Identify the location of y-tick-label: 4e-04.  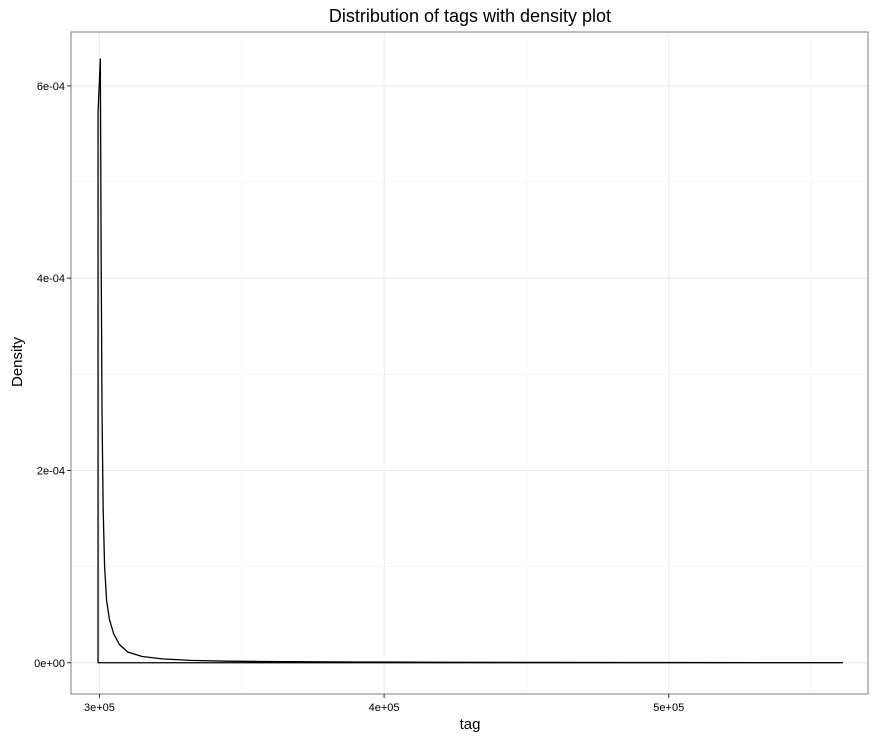
(51, 279).